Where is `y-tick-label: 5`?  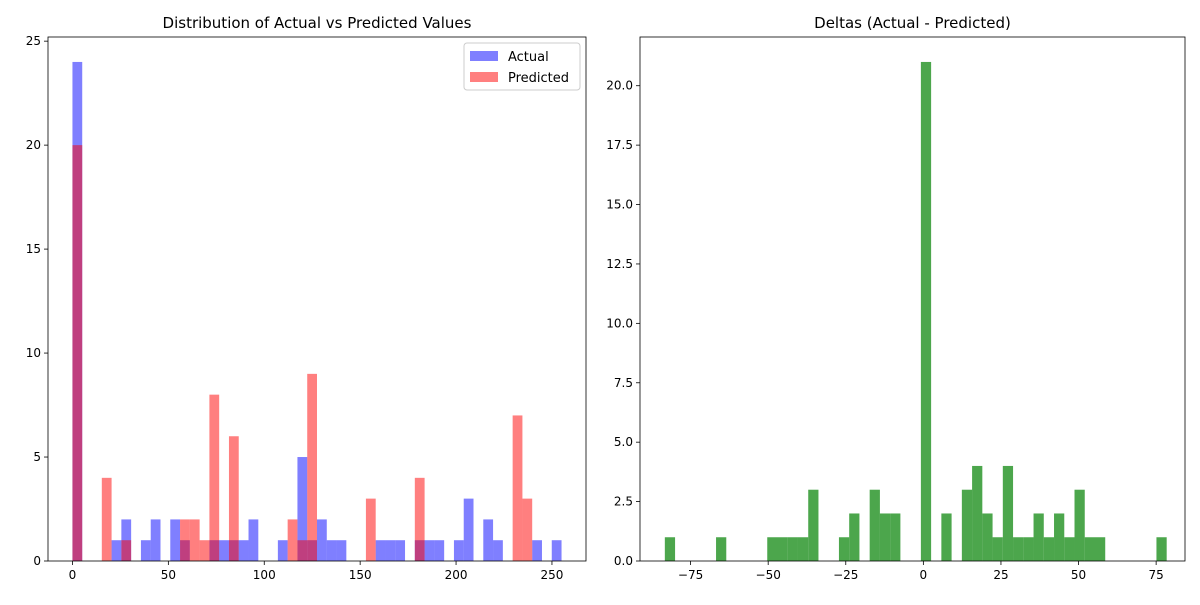 y-tick-label: 5 is located at coordinates (37, 457).